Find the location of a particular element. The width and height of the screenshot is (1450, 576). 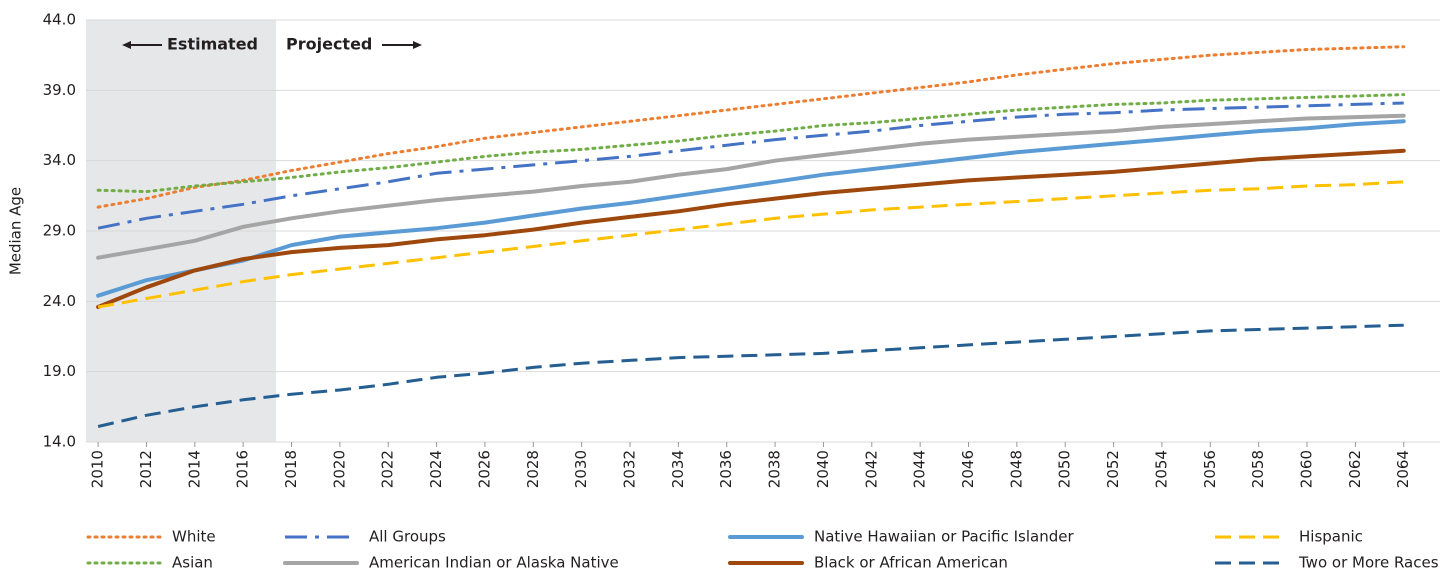

x-tick-label: 2050 is located at coordinates (1065, 469).